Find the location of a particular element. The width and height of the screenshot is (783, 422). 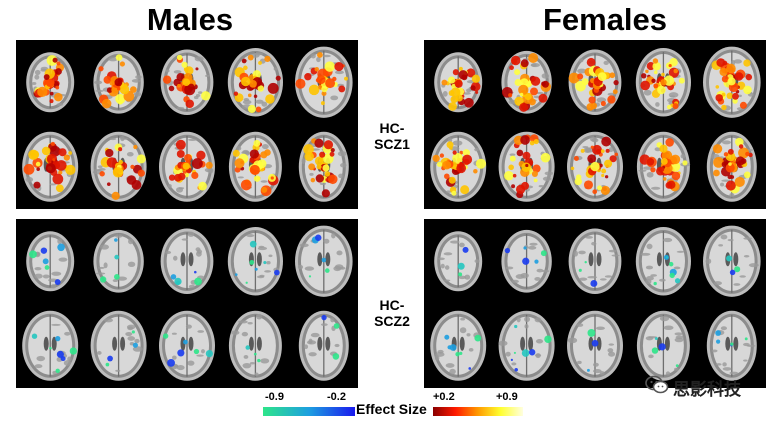

effect-size-legend: -0.9 -0.2 Effect Size +0.2 +0.9 is located at coordinates (394, 405).